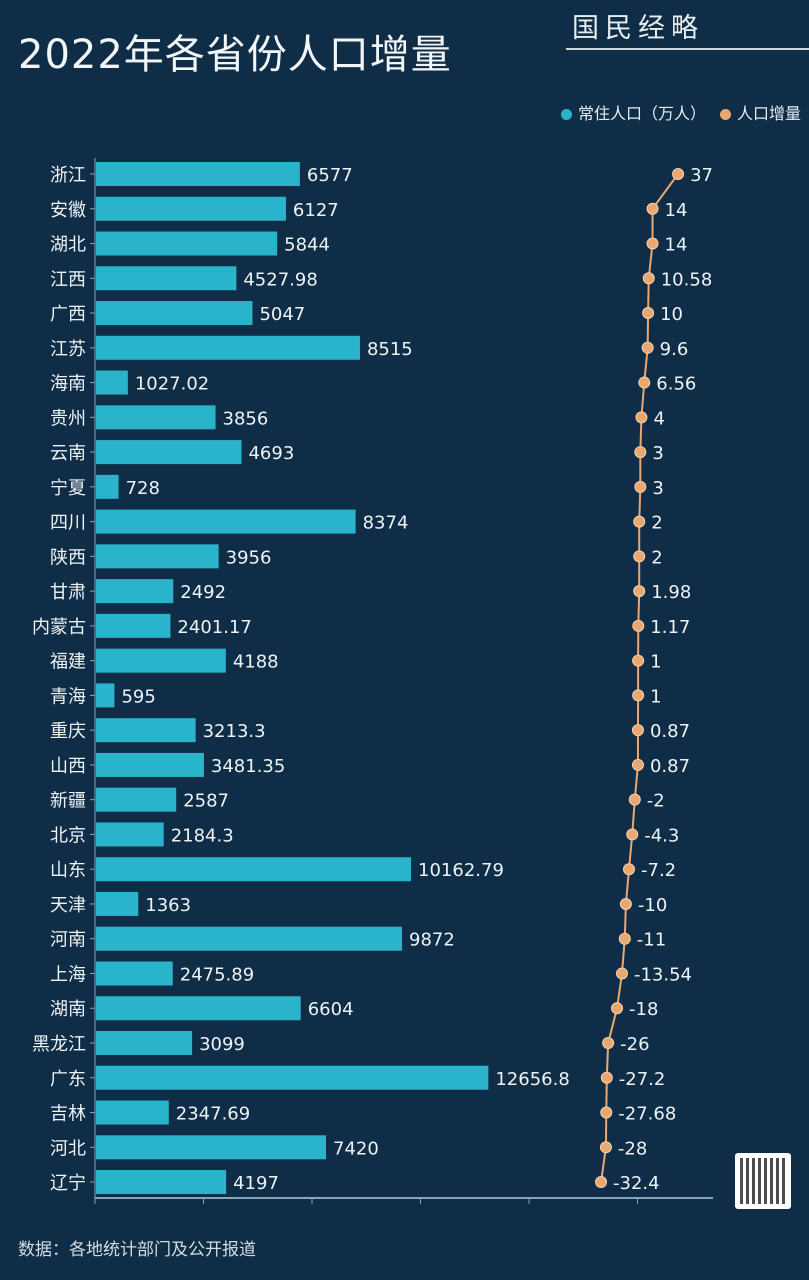  Describe the element at coordinates (671, 314) in the screenshot. I see `increase-value-label: 10` at that location.